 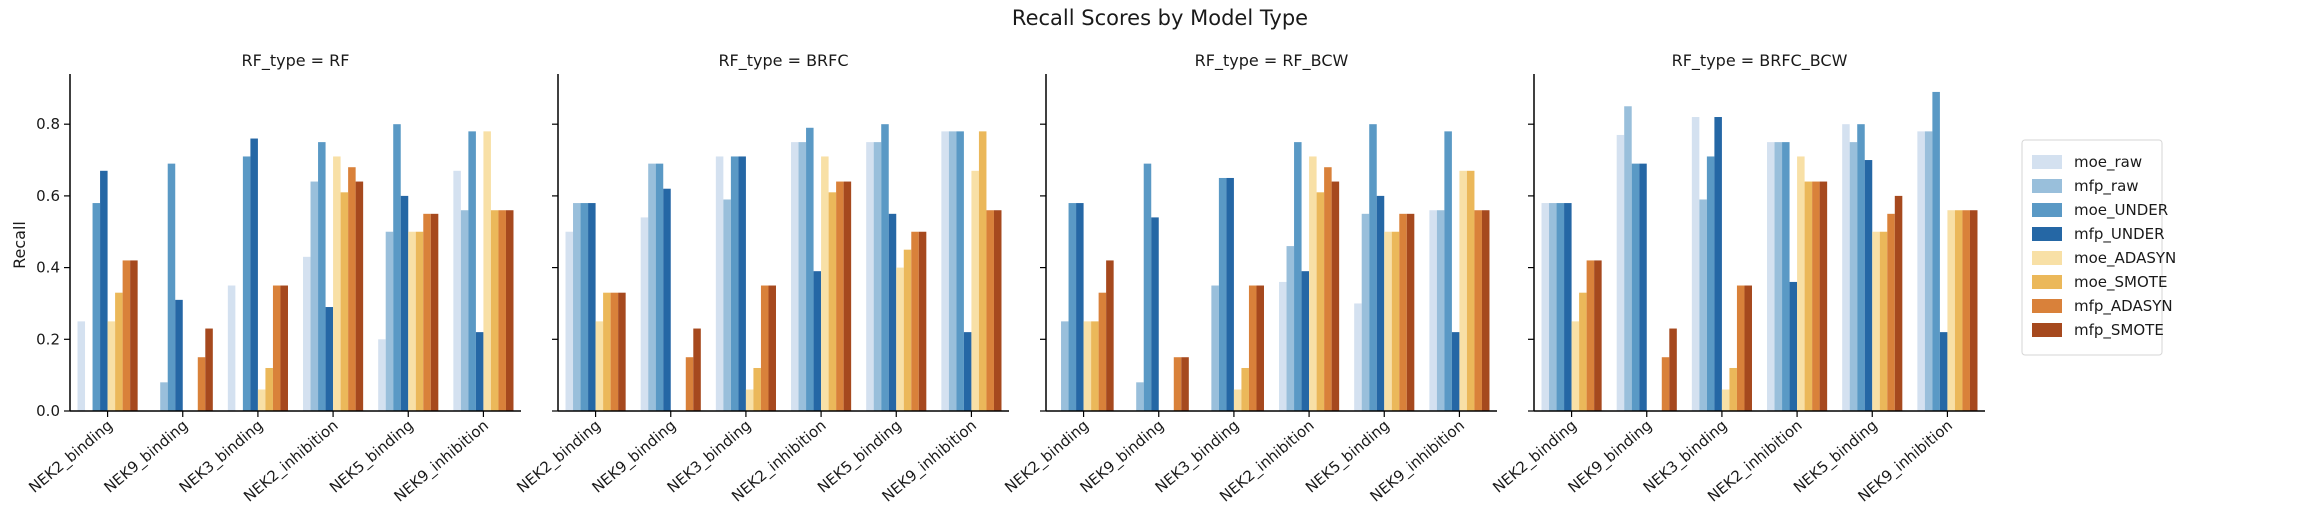 I want to click on y-tick-label: 0.4, so click(x=48, y=268).